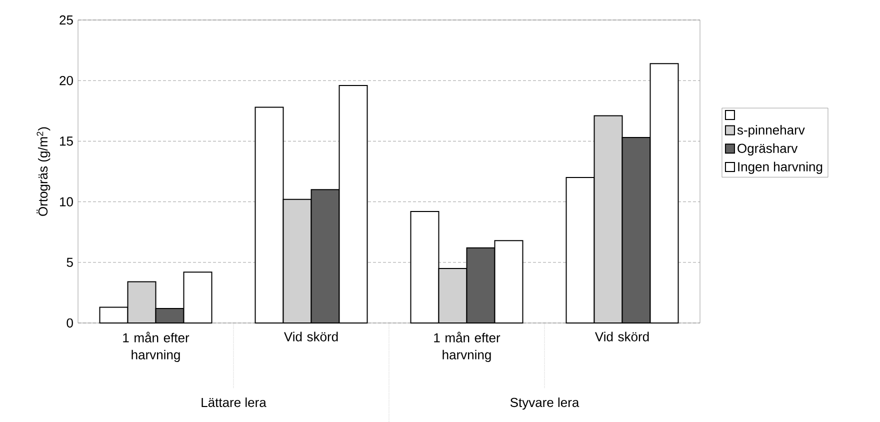 The width and height of the screenshot is (880, 422). What do you see at coordinates (69, 262) in the screenshot?
I see `y-tick-label: 5` at bounding box center [69, 262].